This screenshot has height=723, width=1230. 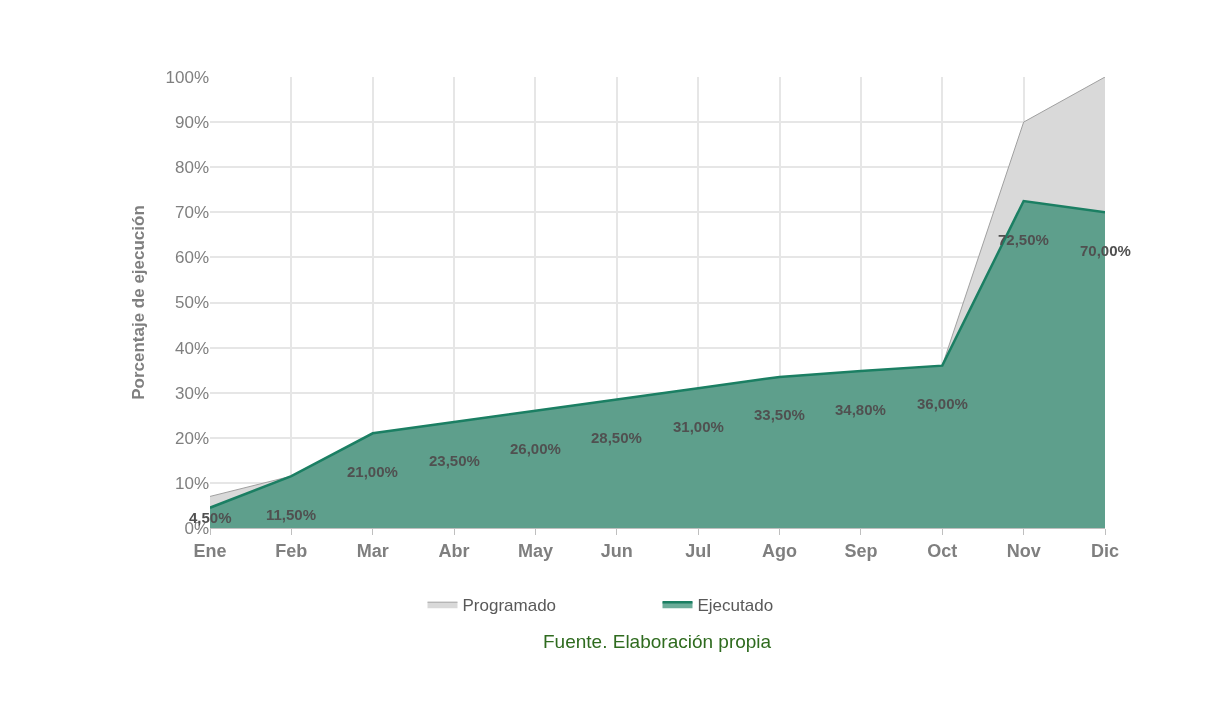 What do you see at coordinates (861, 550) in the screenshot?
I see `x-tick-label: Sep` at bounding box center [861, 550].